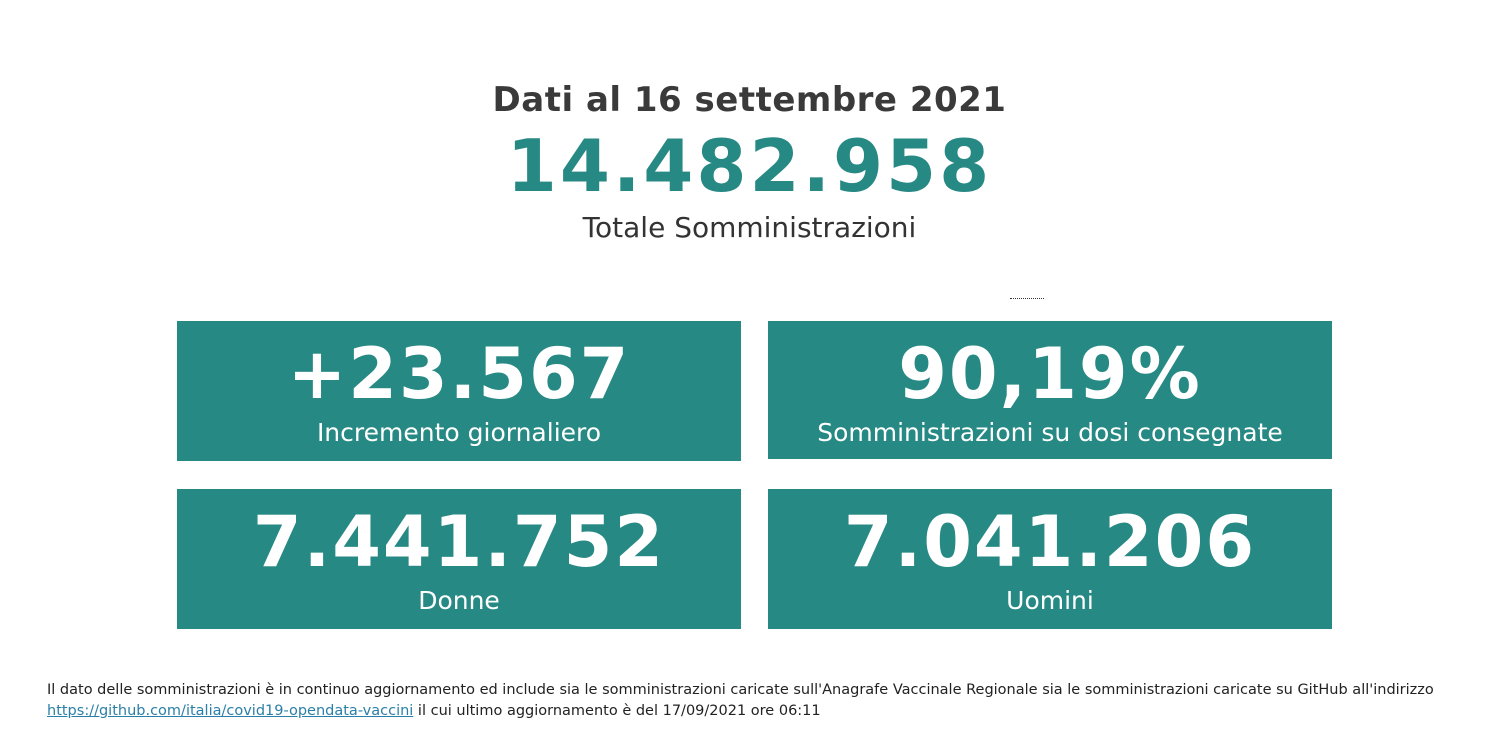 This screenshot has height=749, width=1499. Describe the element at coordinates (459, 542) in the screenshot. I see `women-value: 7.441.752` at that location.